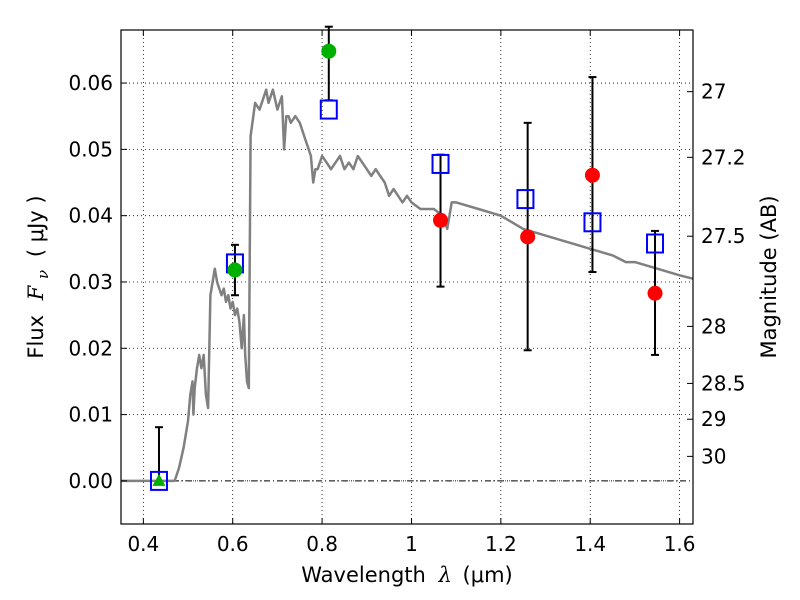 Image resolution: width=800 pixels, height=600 pixels. I want to click on x-tick-label: 1.4, so click(590, 544).